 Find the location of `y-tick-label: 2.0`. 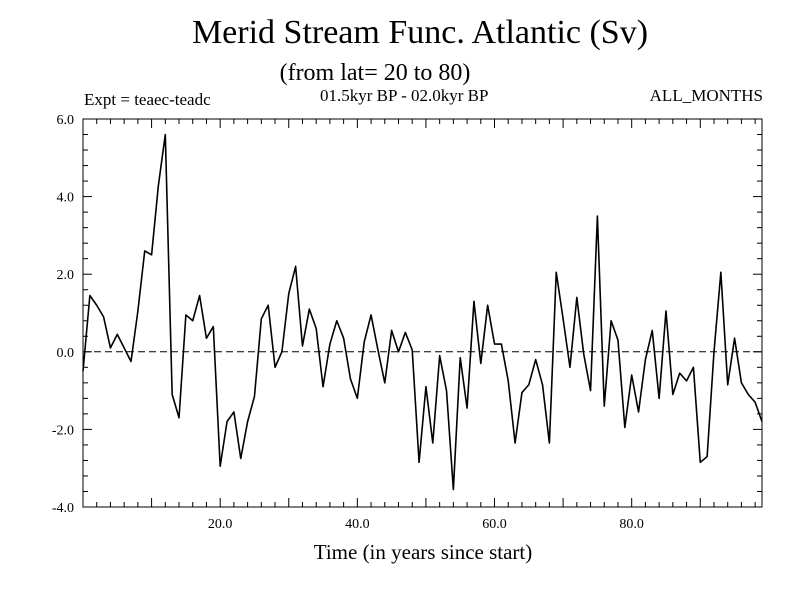

y-tick-label: 2.0 is located at coordinates (66, 275).